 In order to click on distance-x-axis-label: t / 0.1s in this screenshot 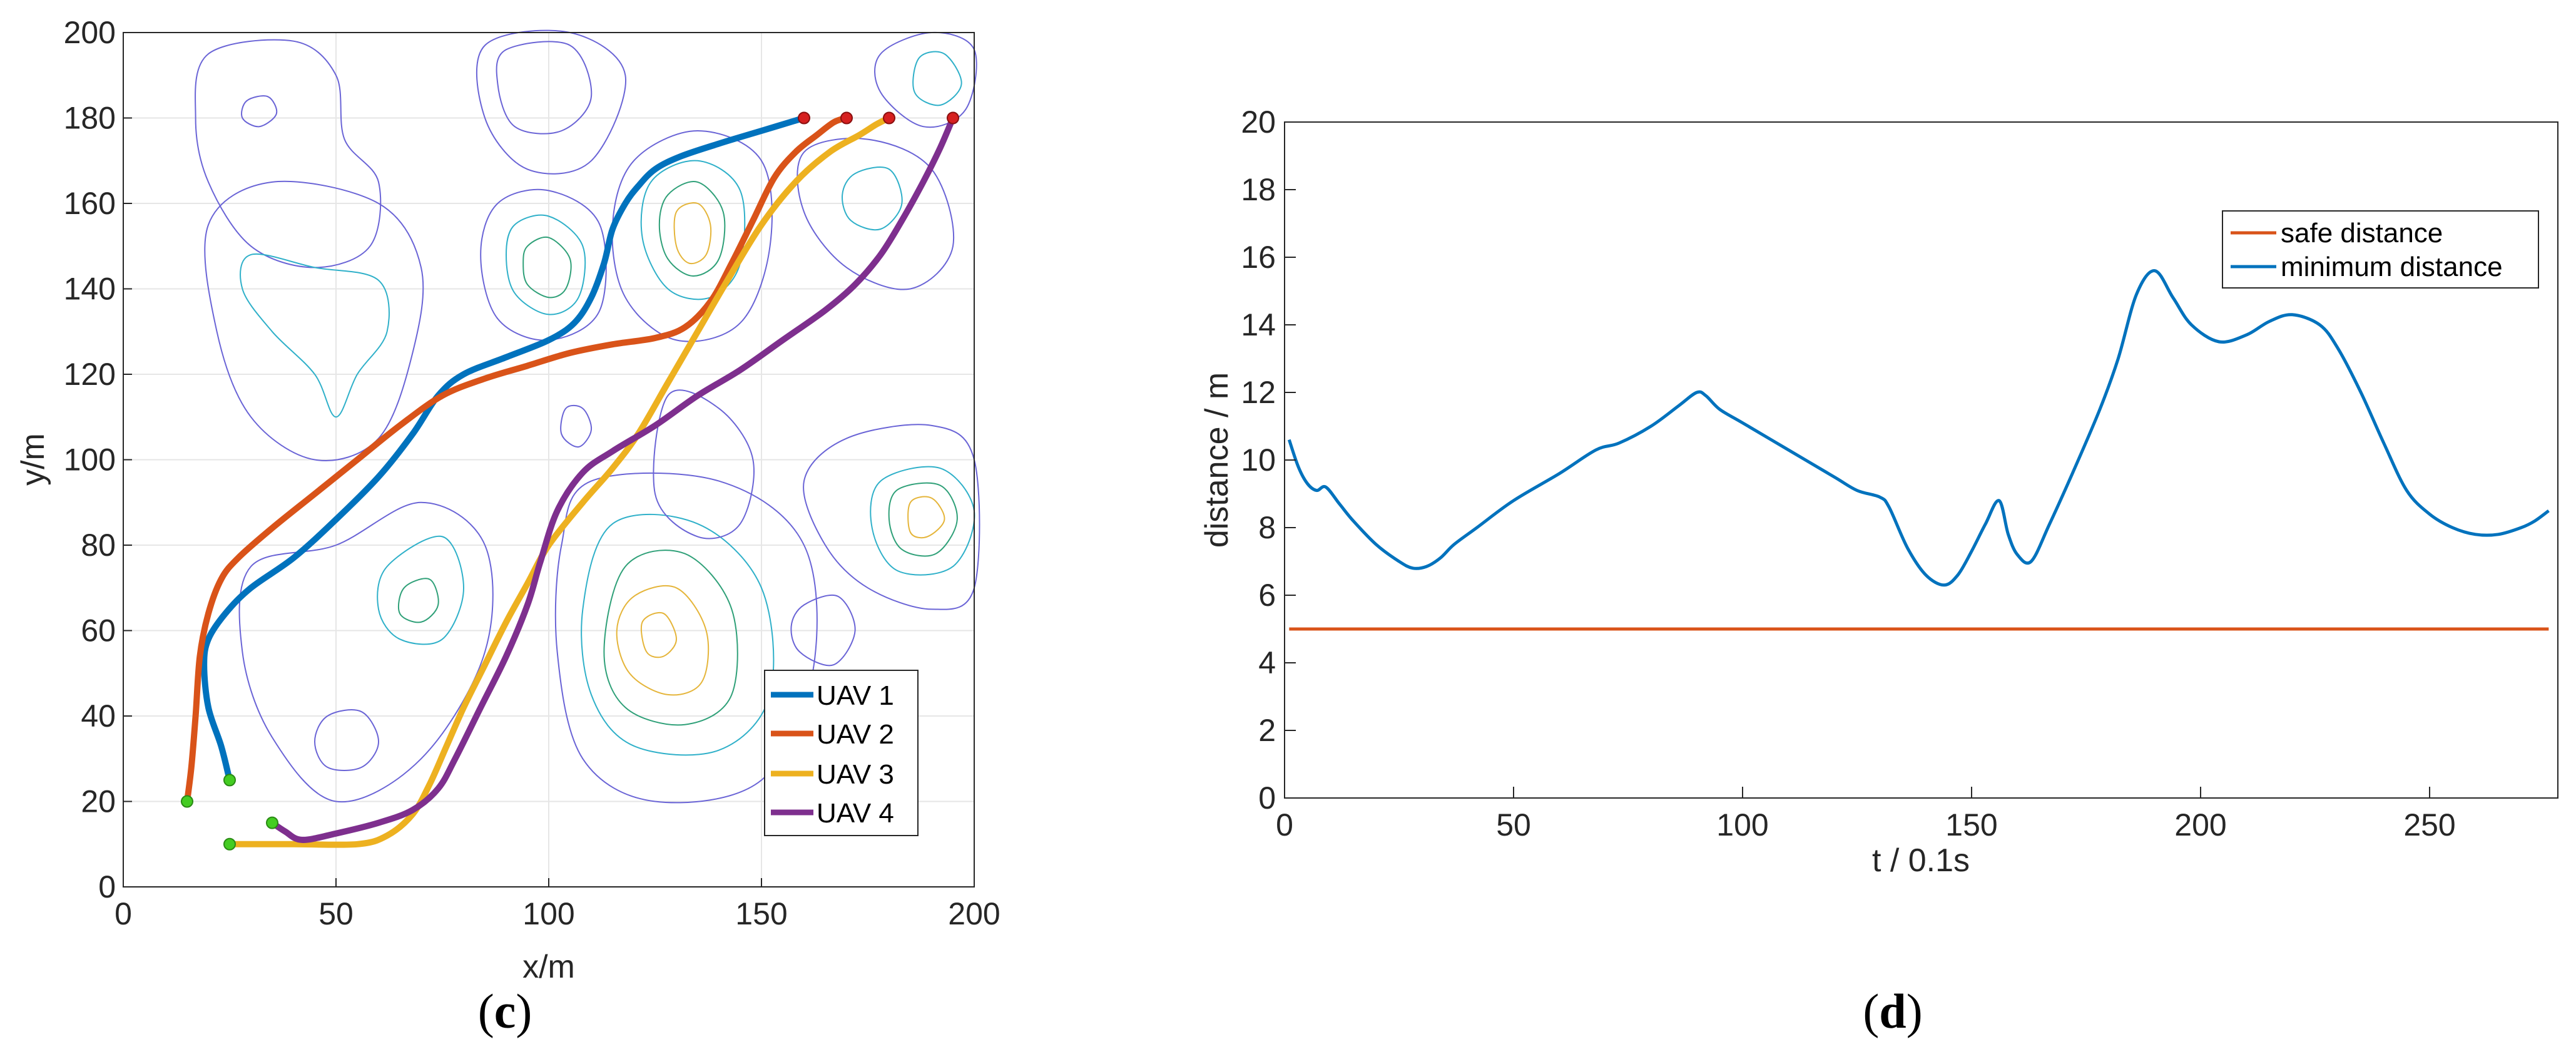, I will do `click(1921, 860)`.